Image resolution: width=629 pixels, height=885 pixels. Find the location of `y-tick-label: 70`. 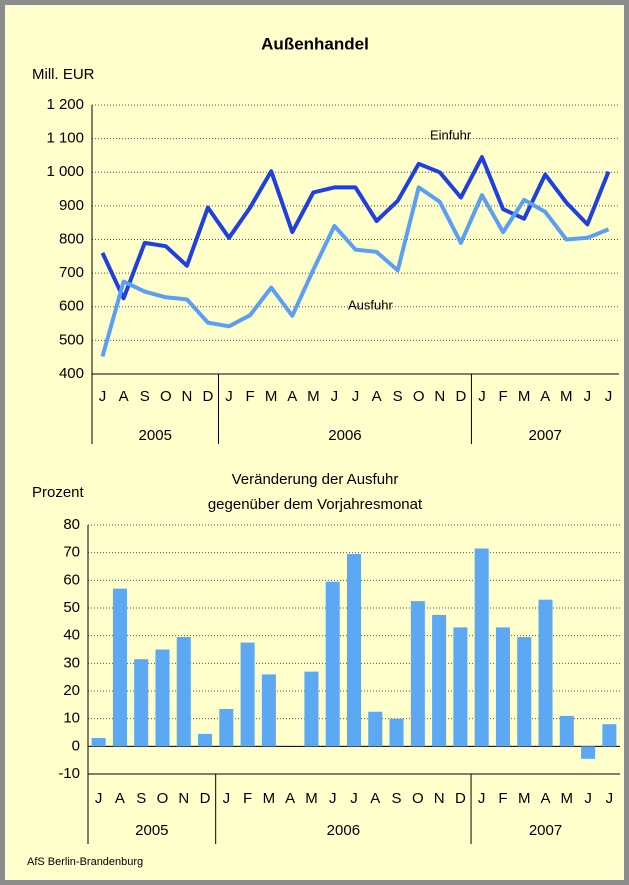

y-tick-label: 70 is located at coordinates (71, 552).